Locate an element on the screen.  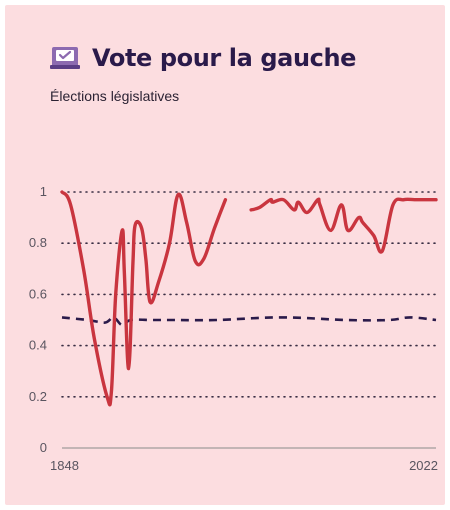
y-tick-label-0: 0 is located at coordinates (43, 447).